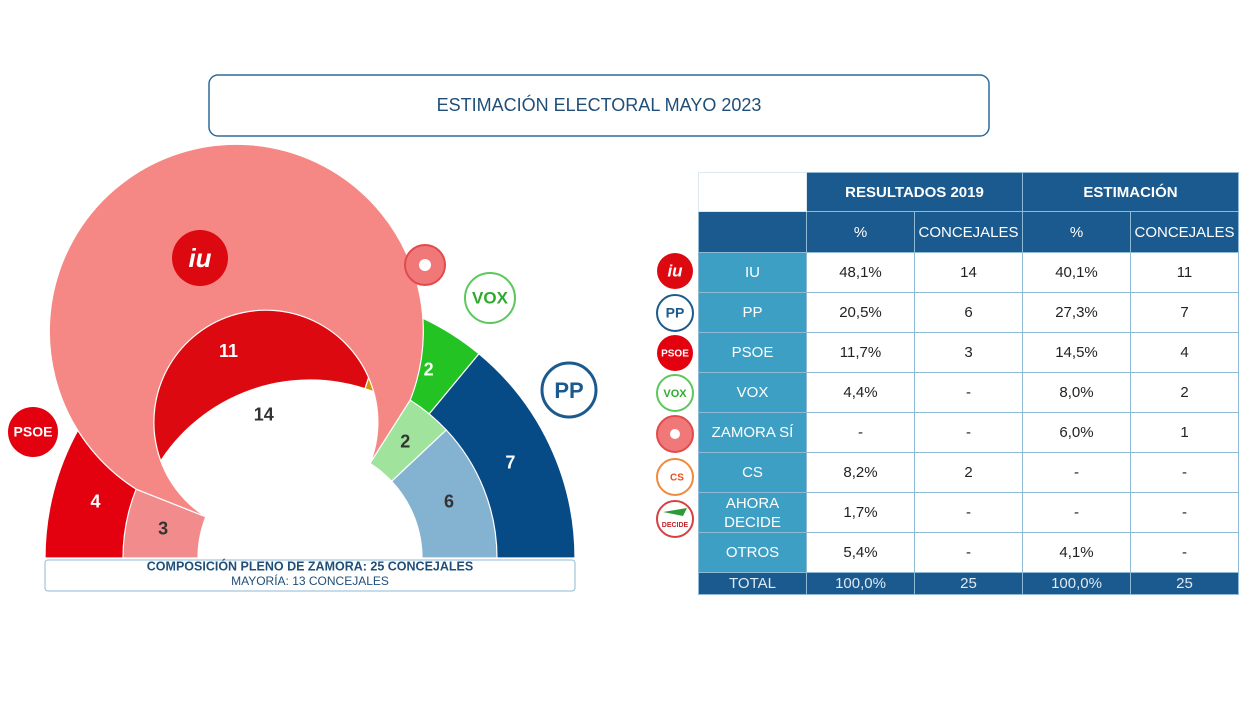 This screenshot has width=1259, height=708. I want to click on logo-text: iu, so click(199, 258).